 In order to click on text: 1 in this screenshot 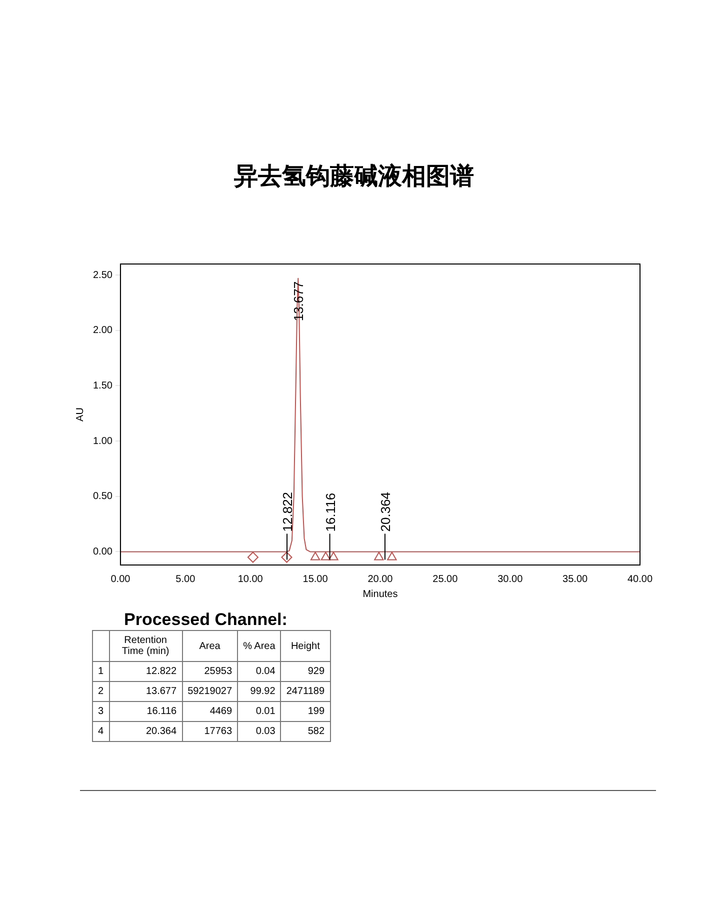, I will do `click(101, 672)`.